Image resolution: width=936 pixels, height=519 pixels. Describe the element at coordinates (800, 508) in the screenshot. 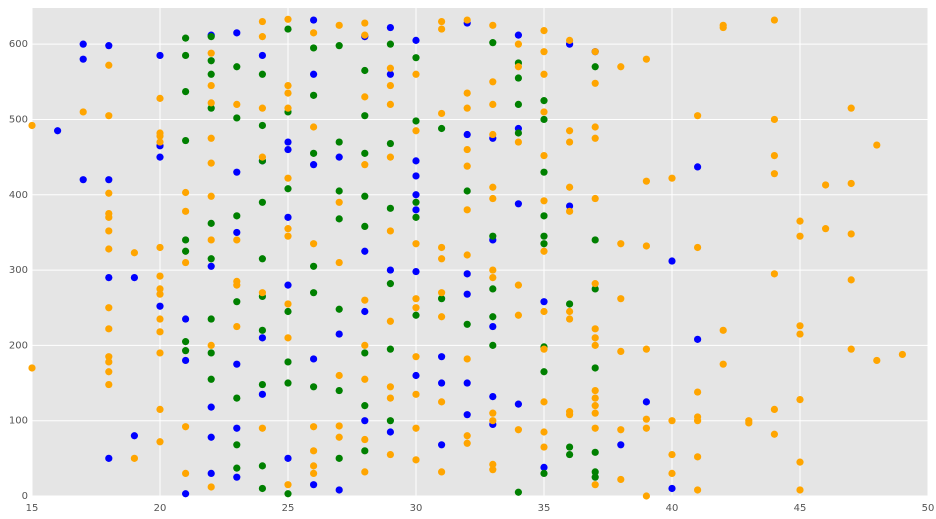

I see `x-tick-label: 45` at that location.